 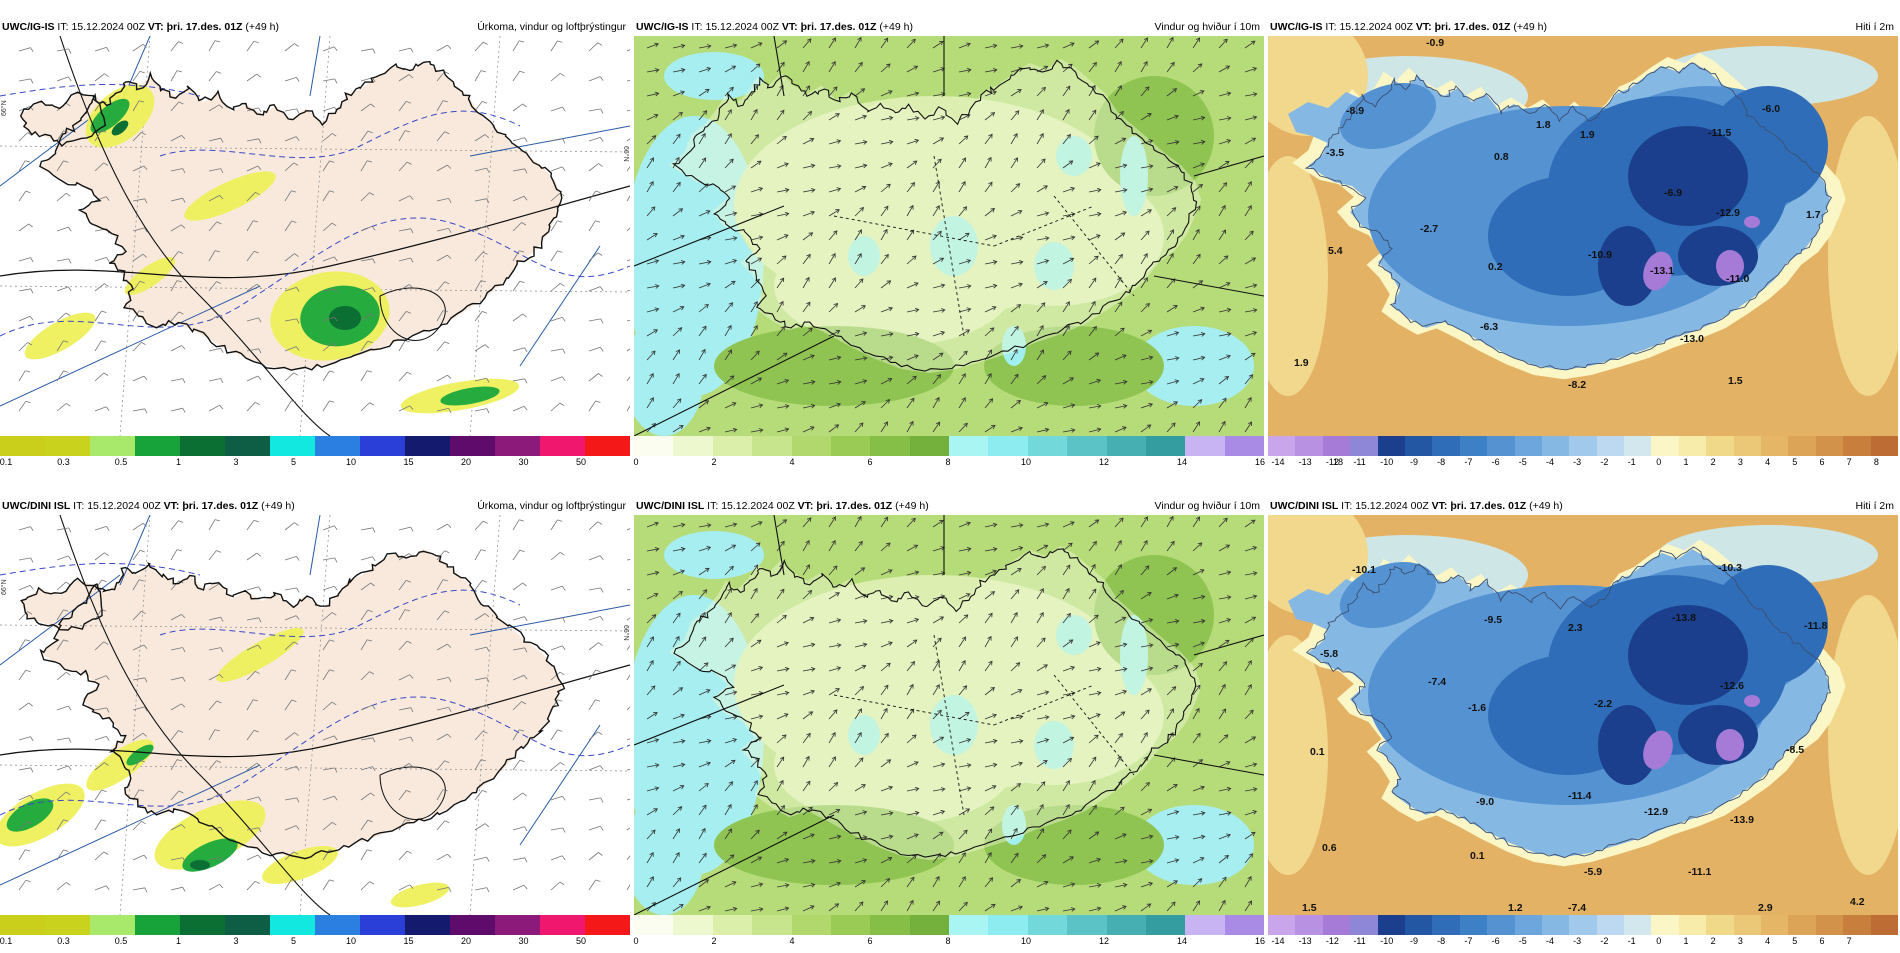 I want to click on temperature-value: -11.0, so click(x=1738, y=279).